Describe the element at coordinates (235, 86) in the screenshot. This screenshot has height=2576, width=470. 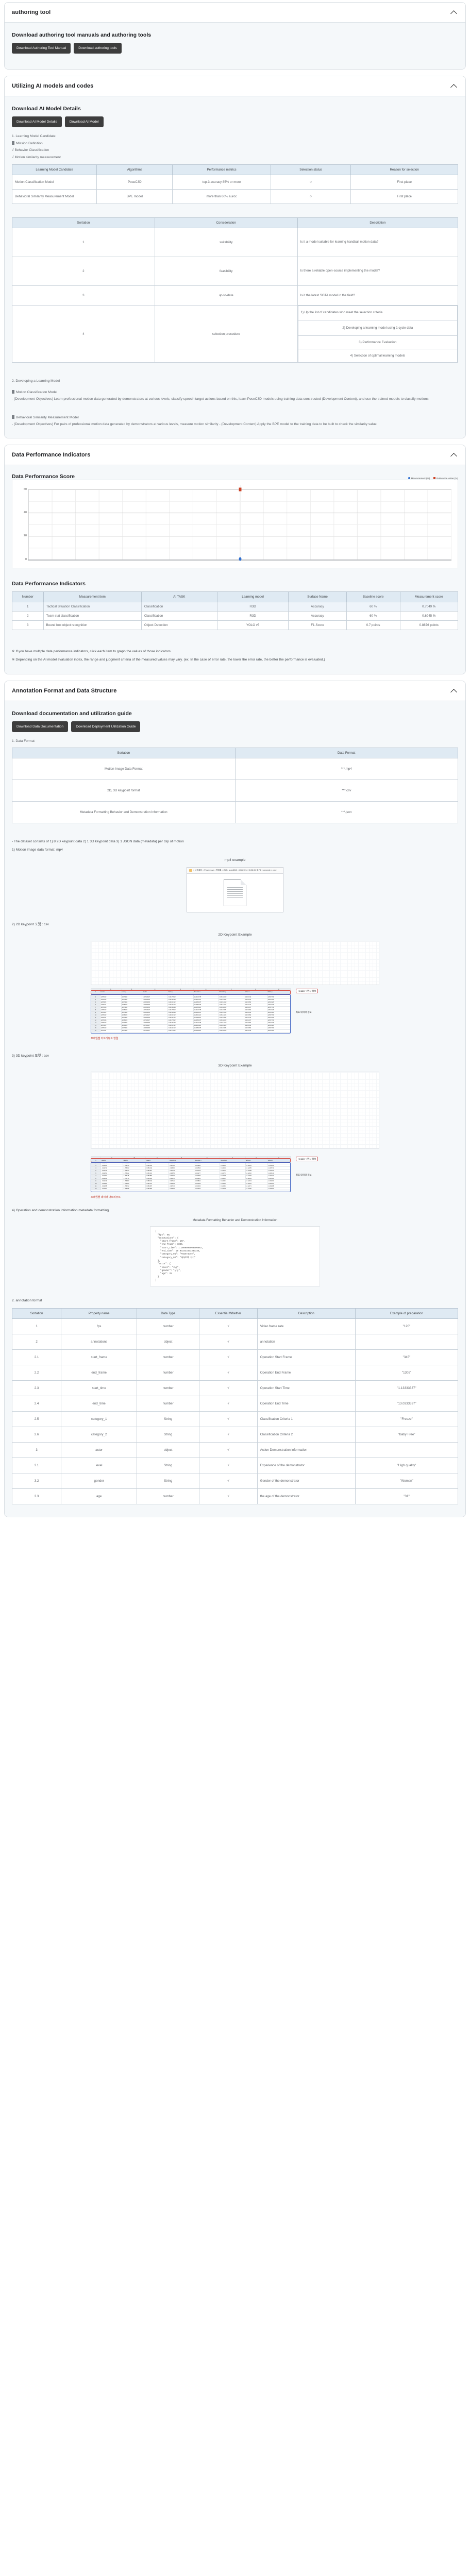
I see `panel-ai-models-header: Utilizing AI models and codes` at that location.